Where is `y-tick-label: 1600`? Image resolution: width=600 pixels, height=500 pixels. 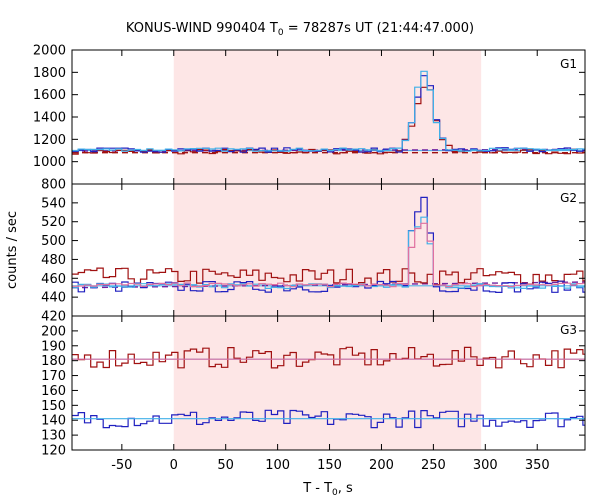
y-tick-label: 1600 is located at coordinates (49, 95).